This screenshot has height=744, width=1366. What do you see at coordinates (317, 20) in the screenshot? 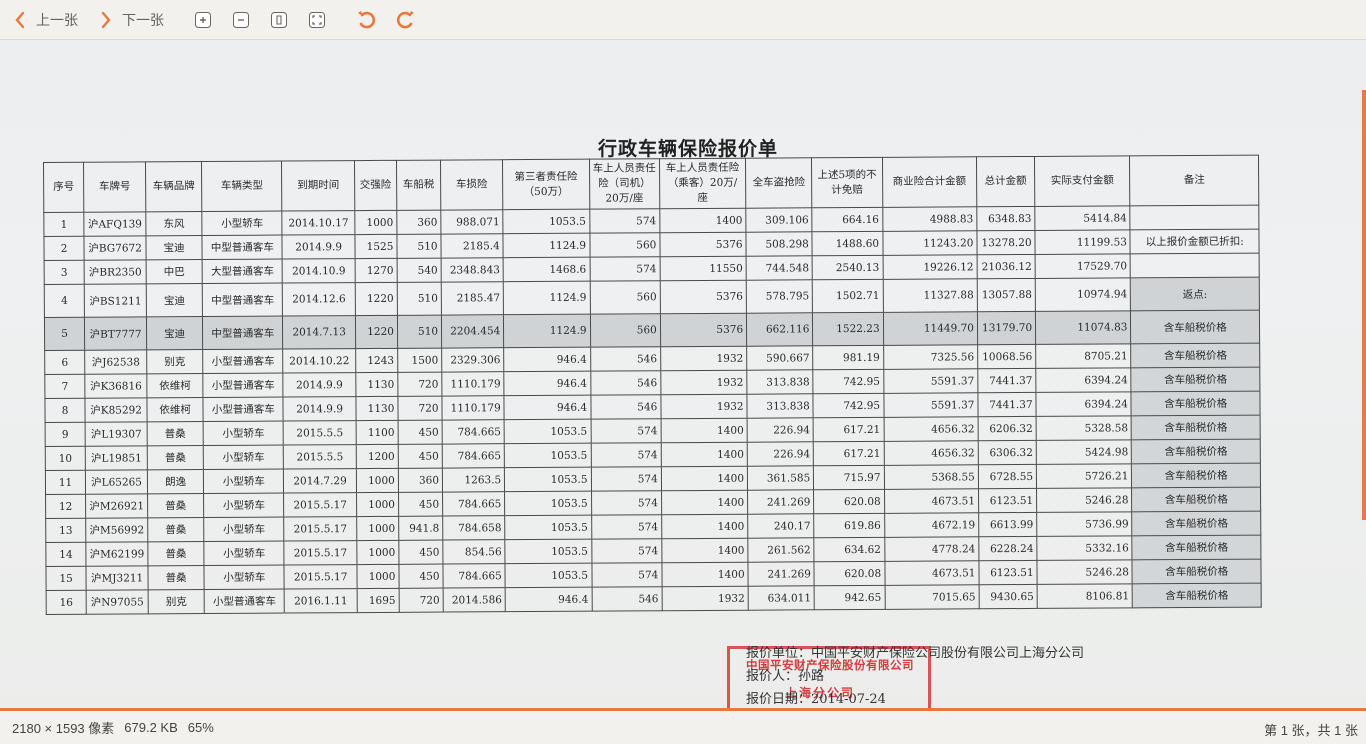
I see `fullscreen-button` at bounding box center [317, 20].